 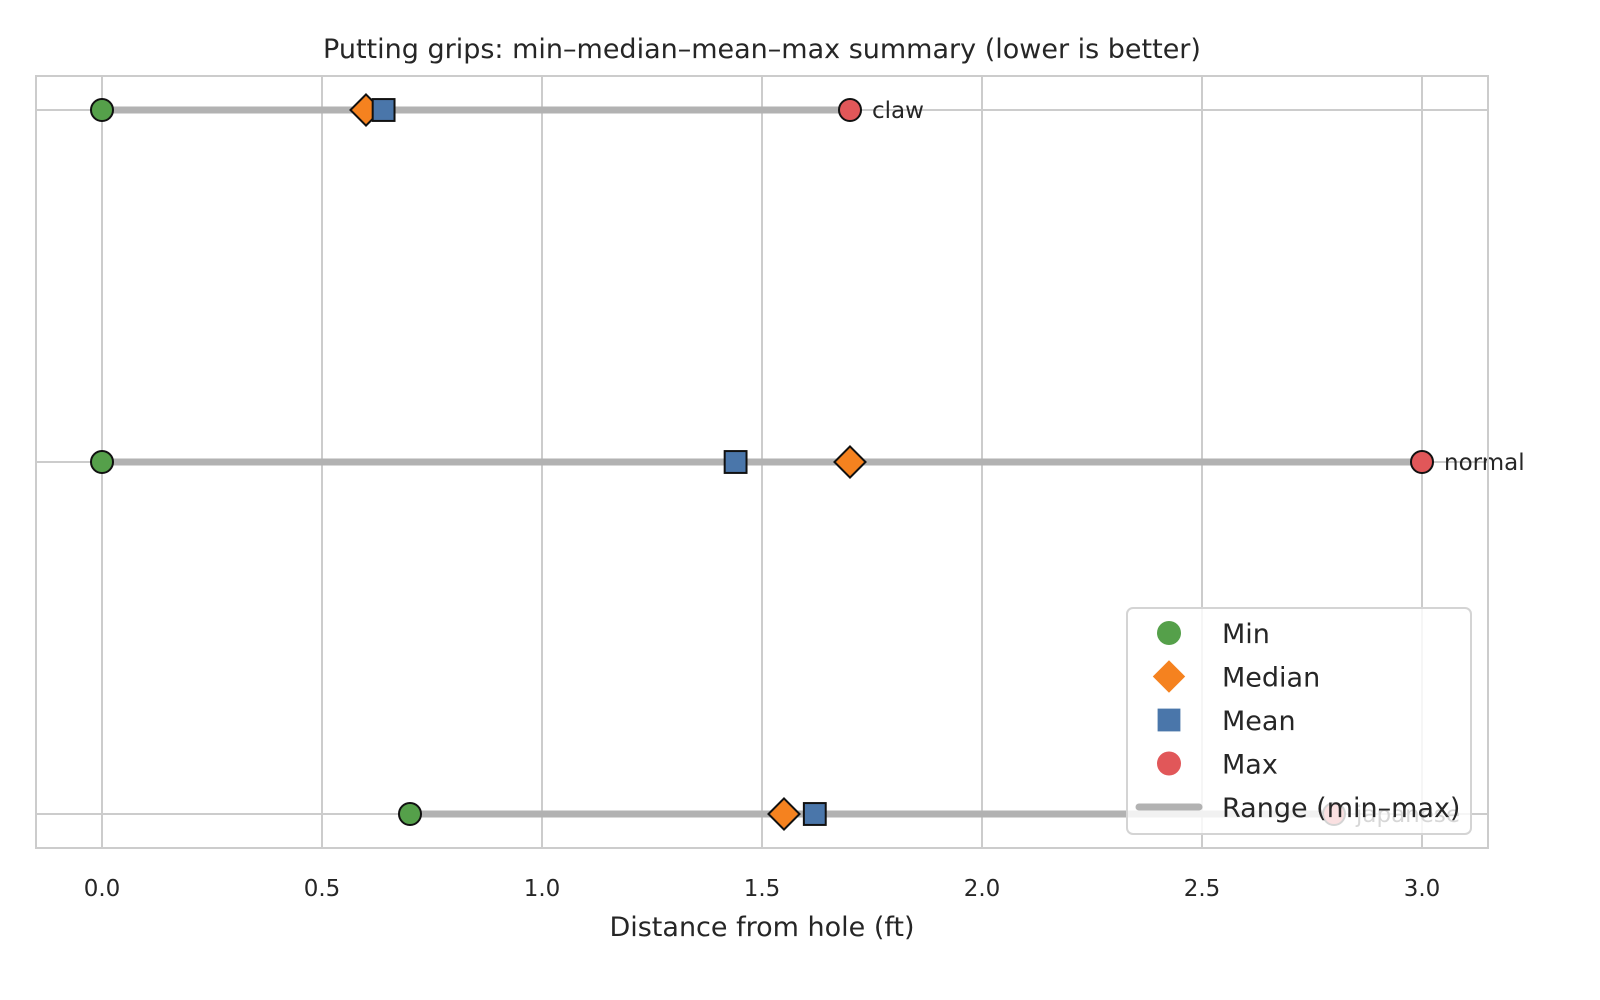 I want to click on x-ticks: 0.0 0.5 1.0 1.5 2.0 2.5 3.0, so click(x=762, y=889).